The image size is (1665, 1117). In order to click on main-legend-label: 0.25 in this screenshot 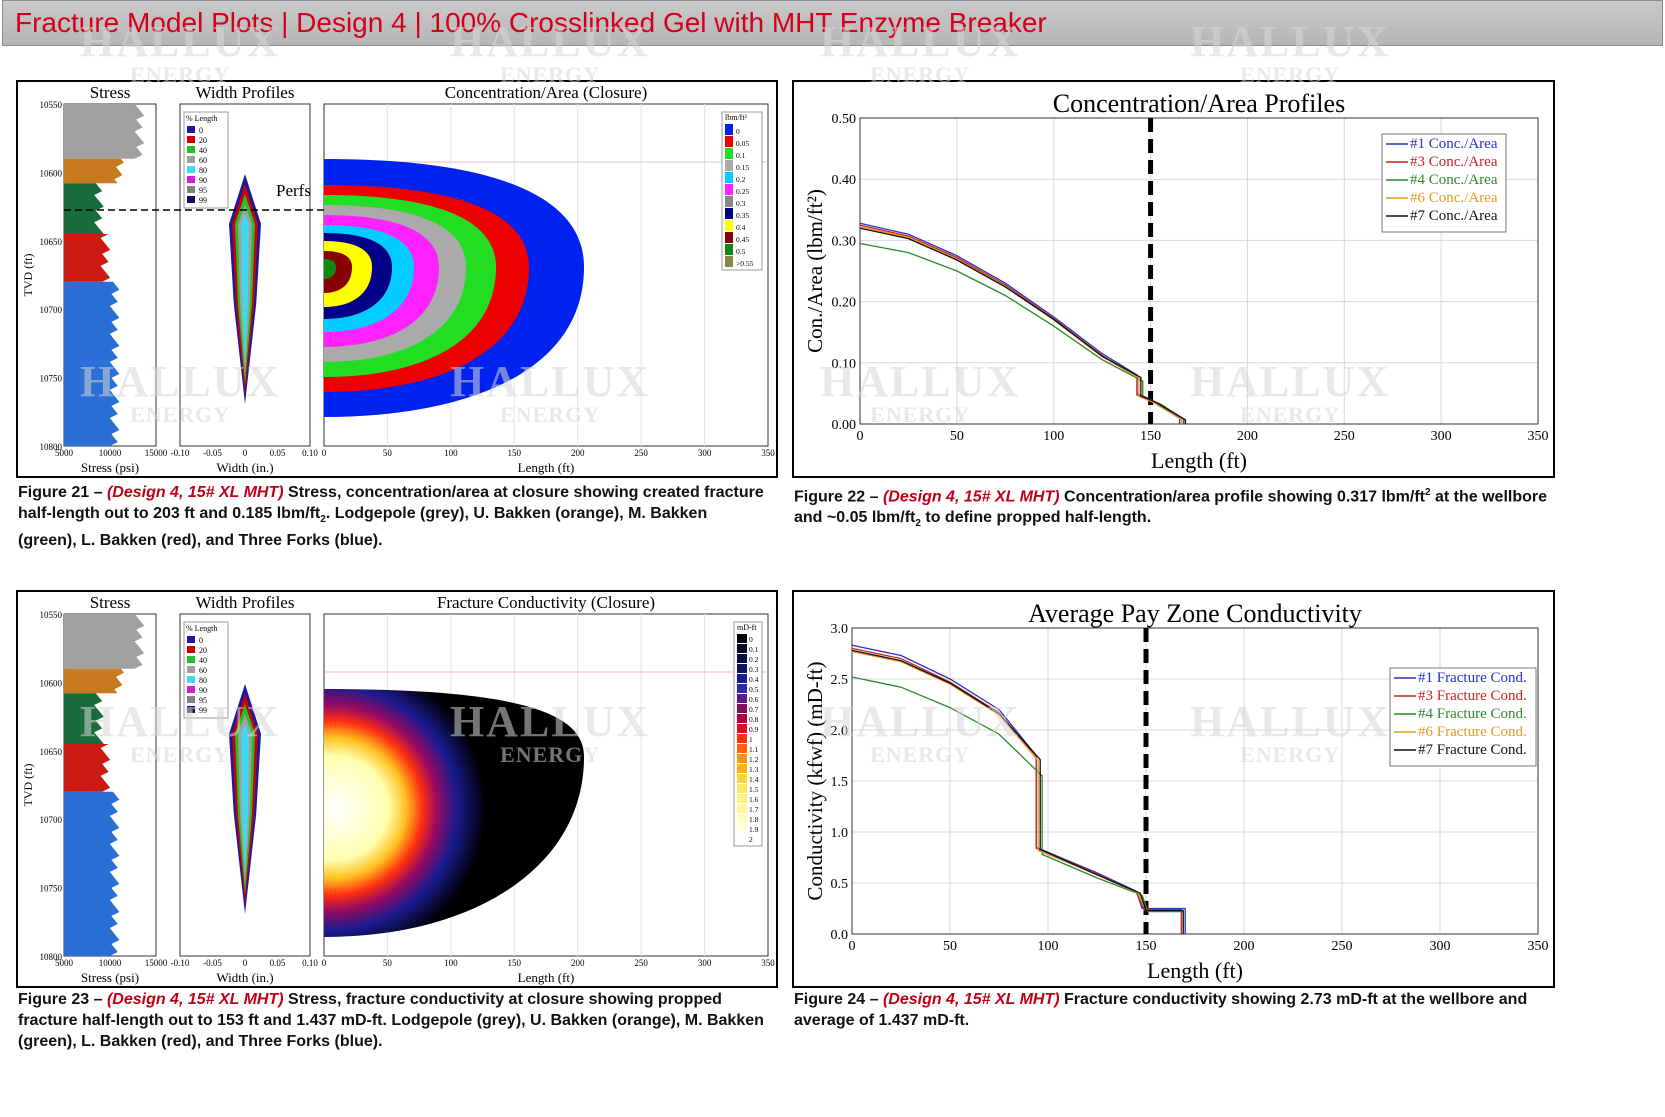, I will do `click(742, 191)`.